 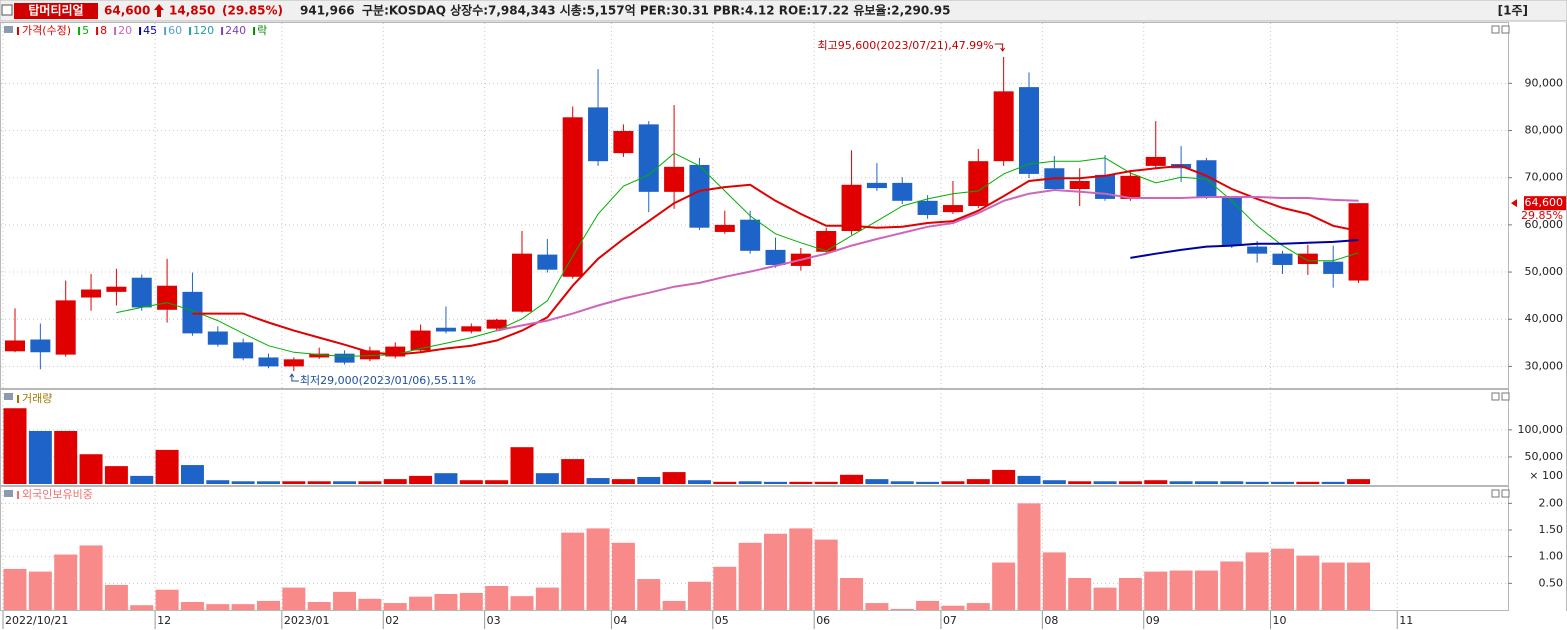 I want to click on stock-name: 탑머티리얼, so click(x=55, y=10).